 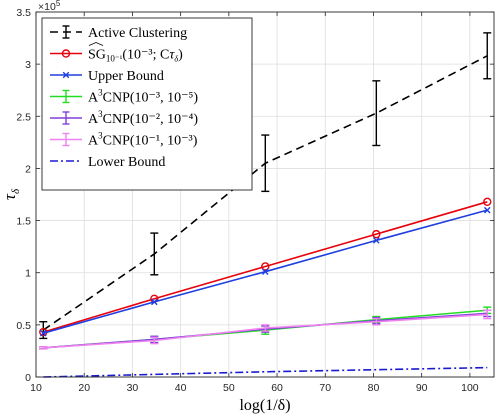 I want to click on y-tick-label: 2.5, so click(x=23, y=117).